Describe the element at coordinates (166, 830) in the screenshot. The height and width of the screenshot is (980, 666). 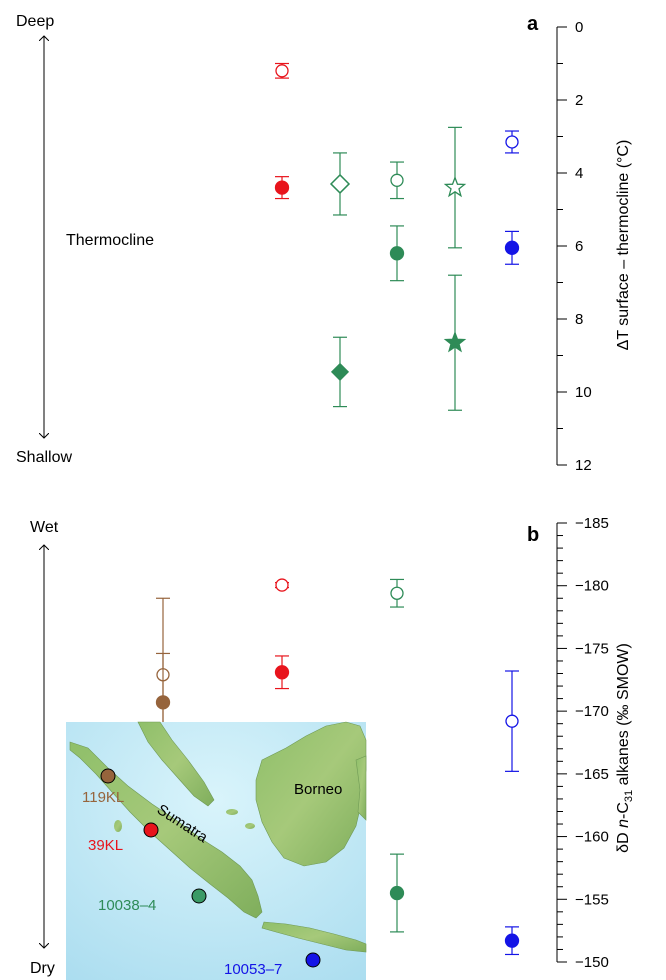
I see `map-land-sumatra` at that location.